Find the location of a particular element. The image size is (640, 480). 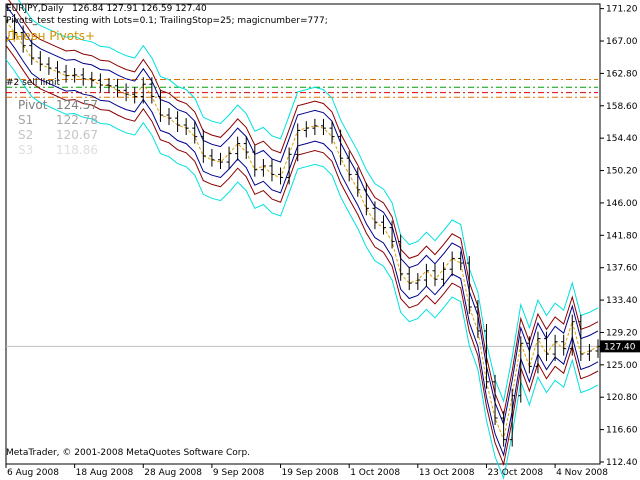

y-tick-label-8: 137.60 is located at coordinates (622, 269).